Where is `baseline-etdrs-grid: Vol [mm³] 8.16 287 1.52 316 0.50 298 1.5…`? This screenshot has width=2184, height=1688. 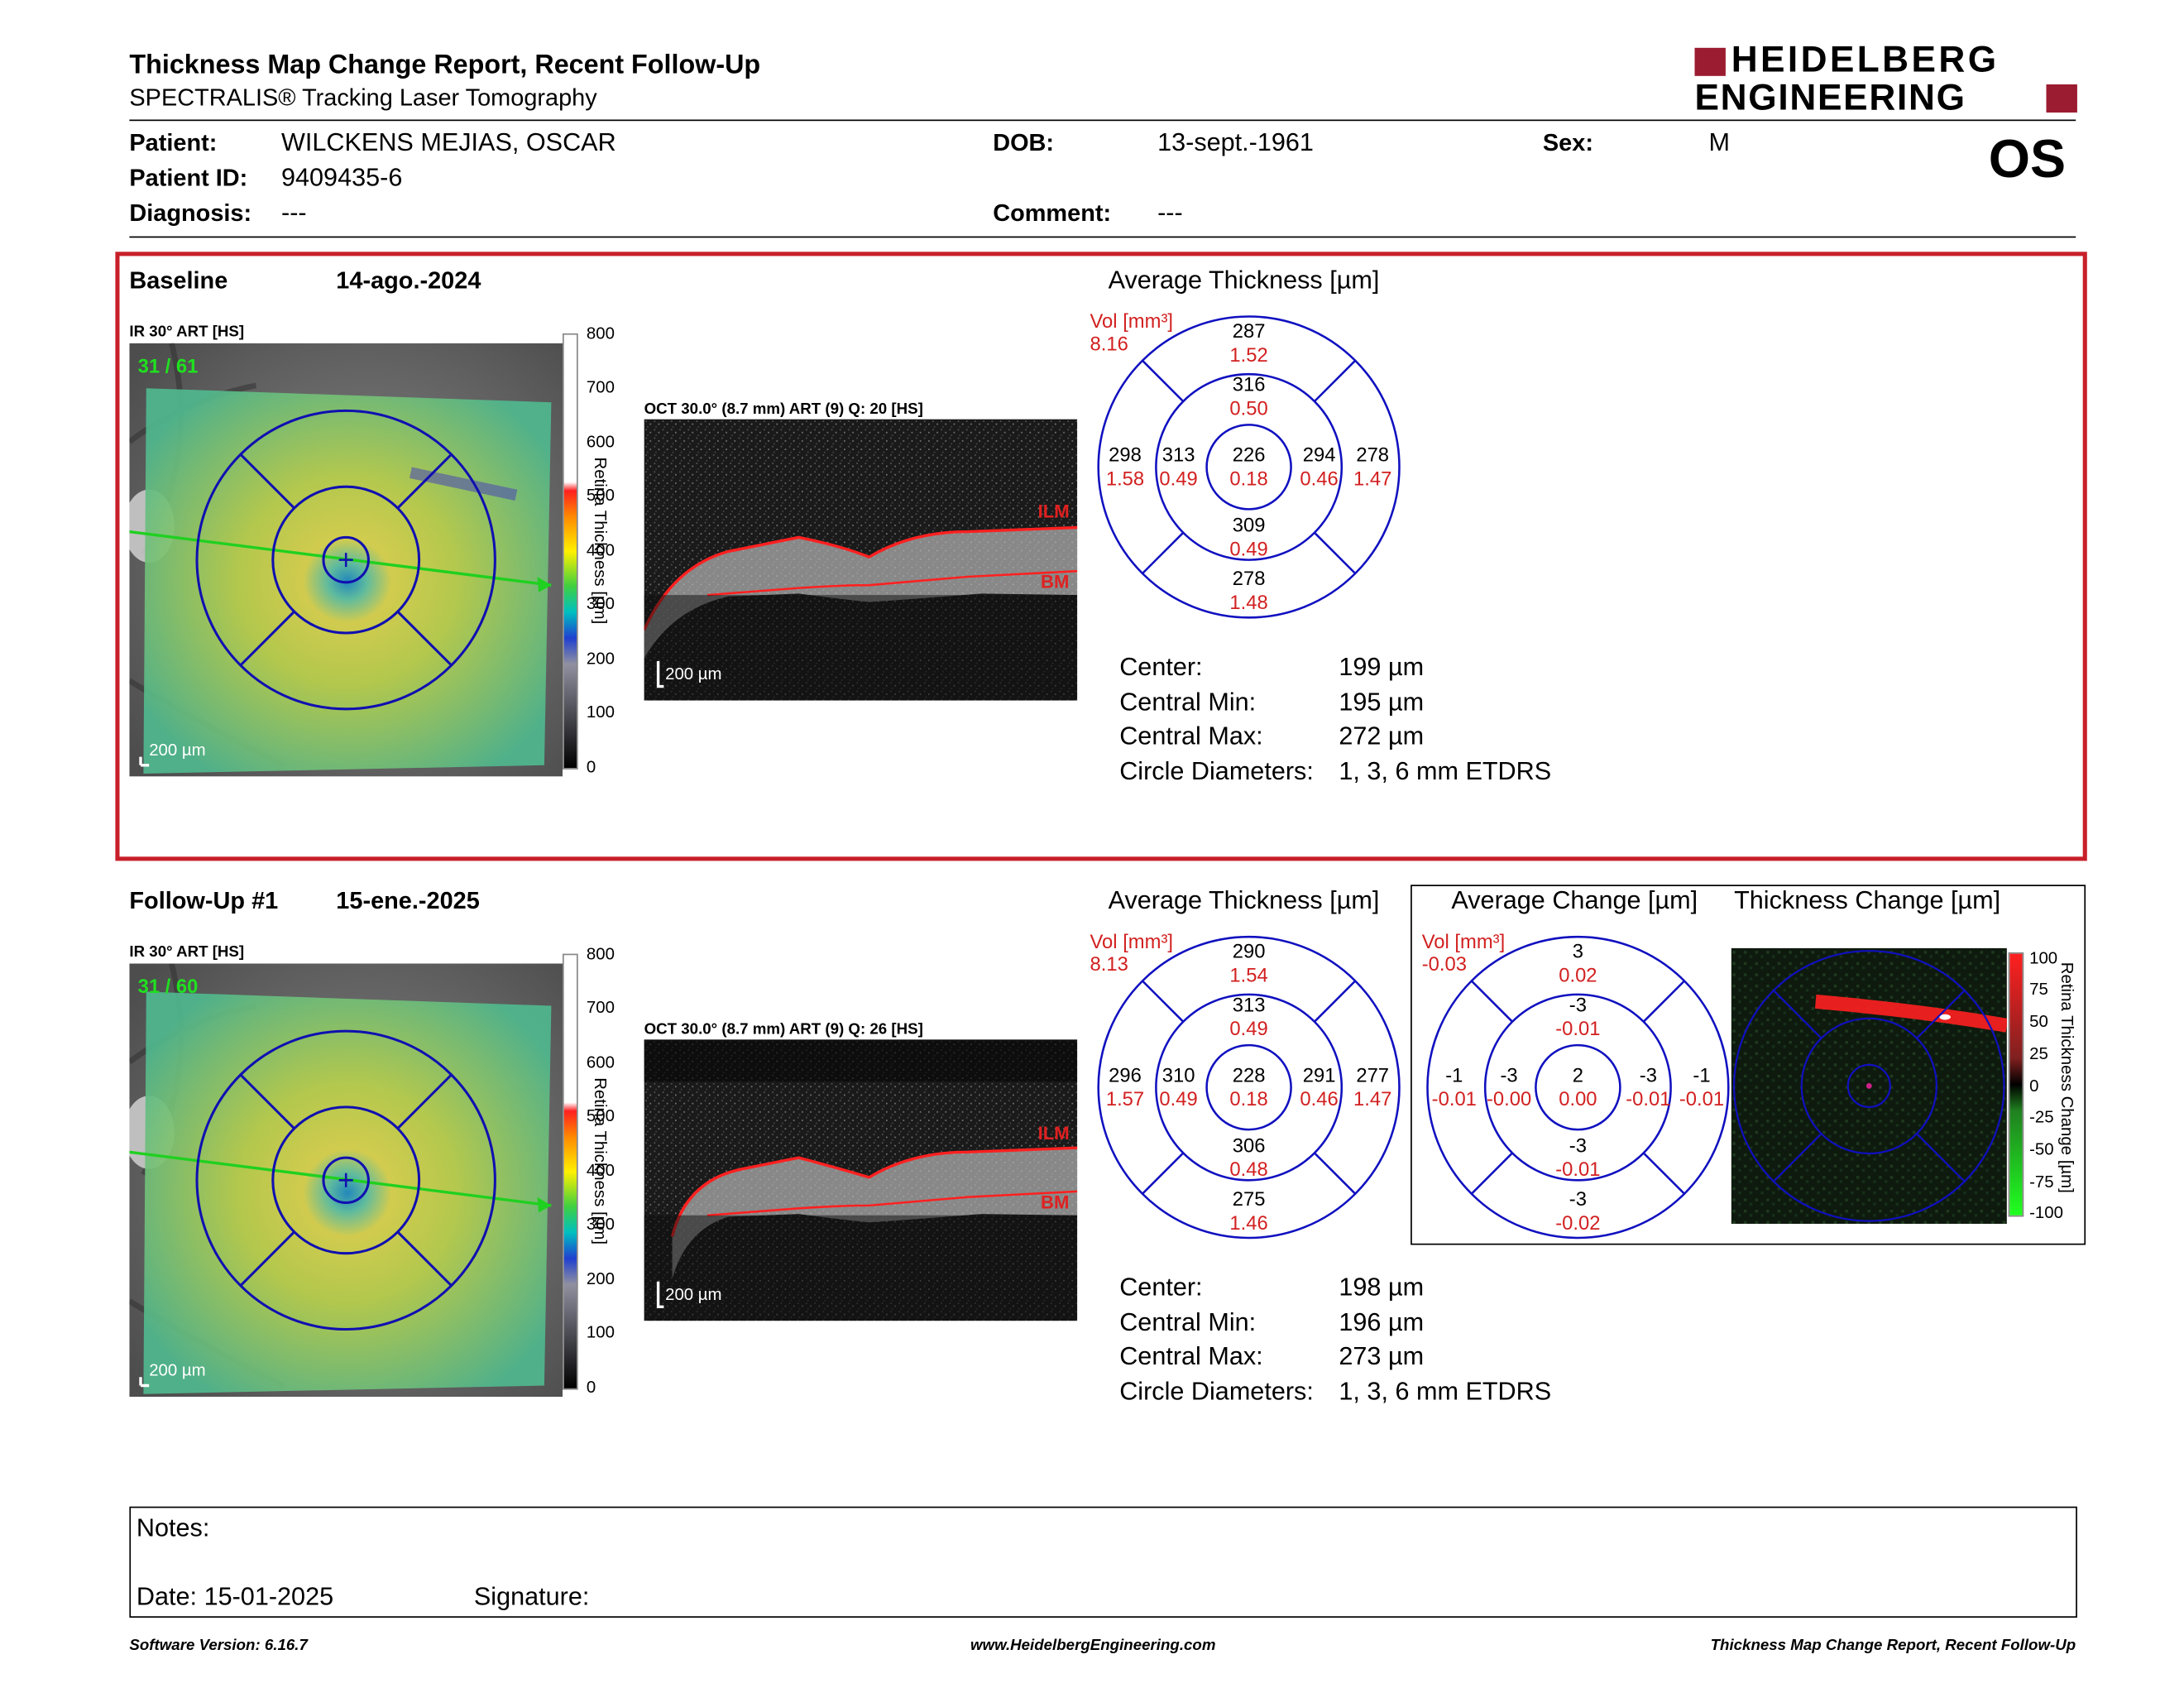
baseline-etdrs-grid: Vol [mm³] 8.16 287 1.52 316 0.50 298 1.5… is located at coordinates (1245, 464).